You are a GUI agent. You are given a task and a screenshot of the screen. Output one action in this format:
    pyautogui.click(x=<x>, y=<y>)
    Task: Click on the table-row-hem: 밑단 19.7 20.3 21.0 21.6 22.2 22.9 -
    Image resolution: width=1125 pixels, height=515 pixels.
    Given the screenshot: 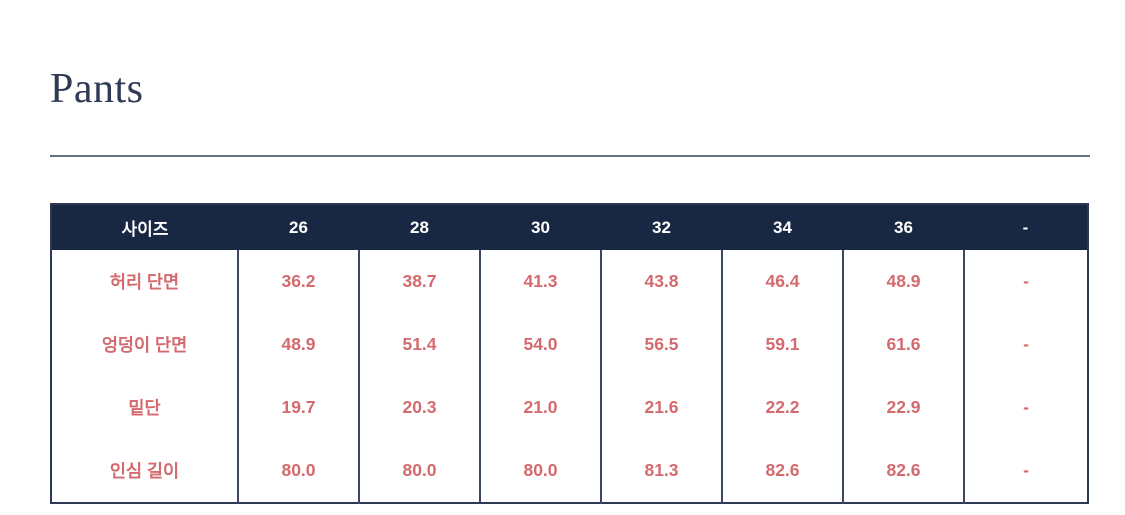 What is the action you would take?
    pyautogui.click(x=569, y=407)
    